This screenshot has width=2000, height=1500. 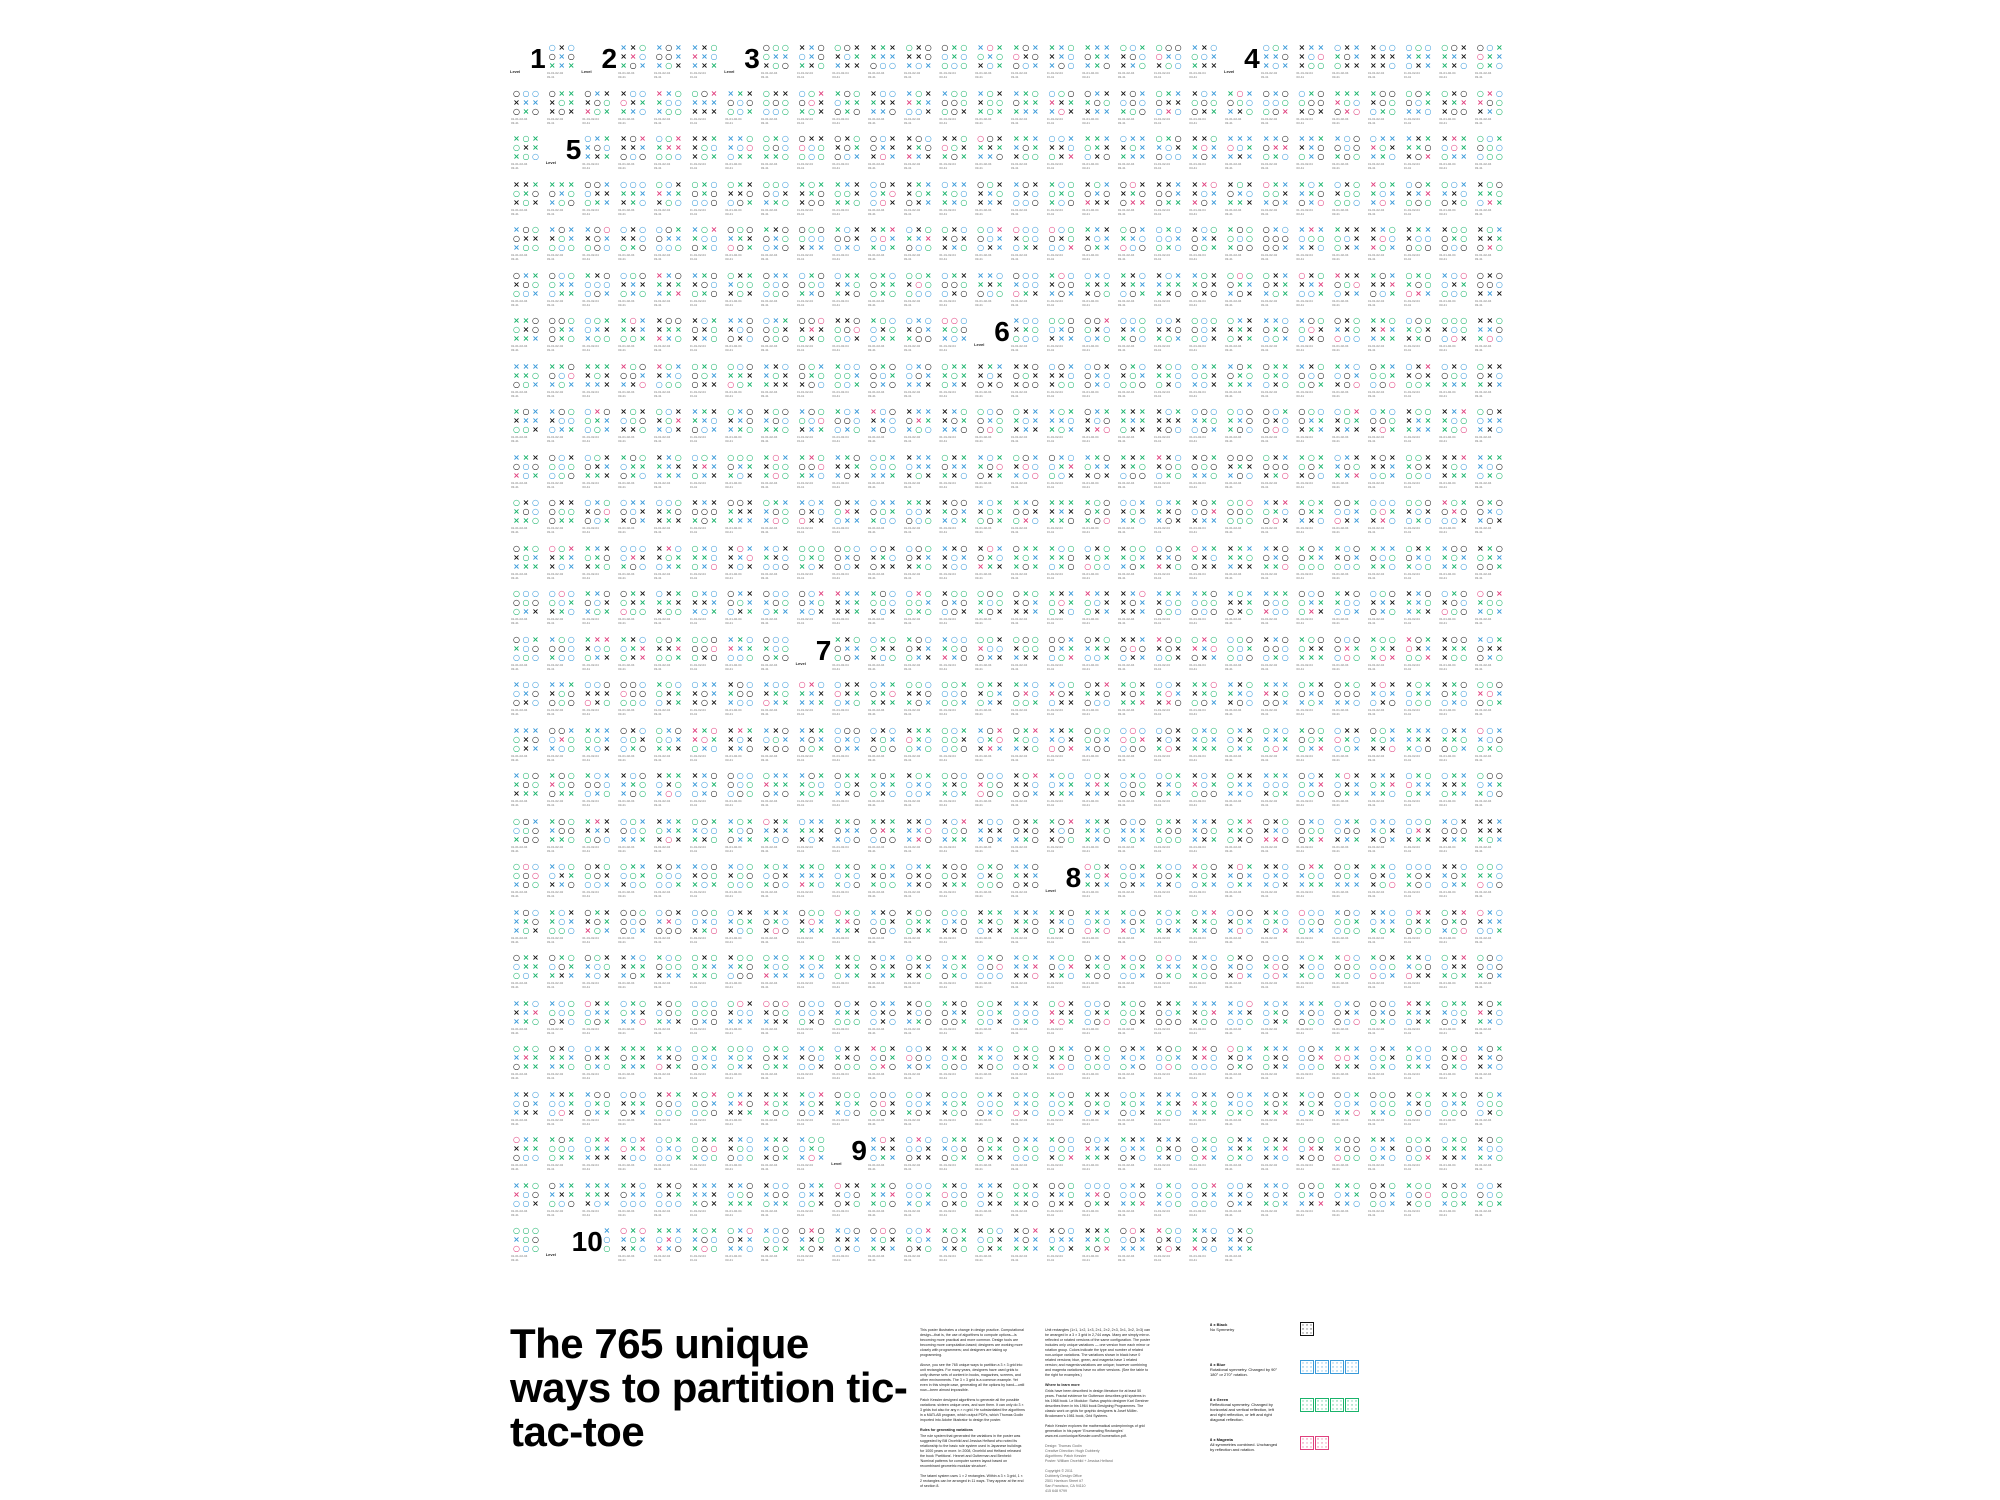 I want to click on tic-tac-toe-board: × × × × × ○ ○ × ○, so click(x=1311, y=148).